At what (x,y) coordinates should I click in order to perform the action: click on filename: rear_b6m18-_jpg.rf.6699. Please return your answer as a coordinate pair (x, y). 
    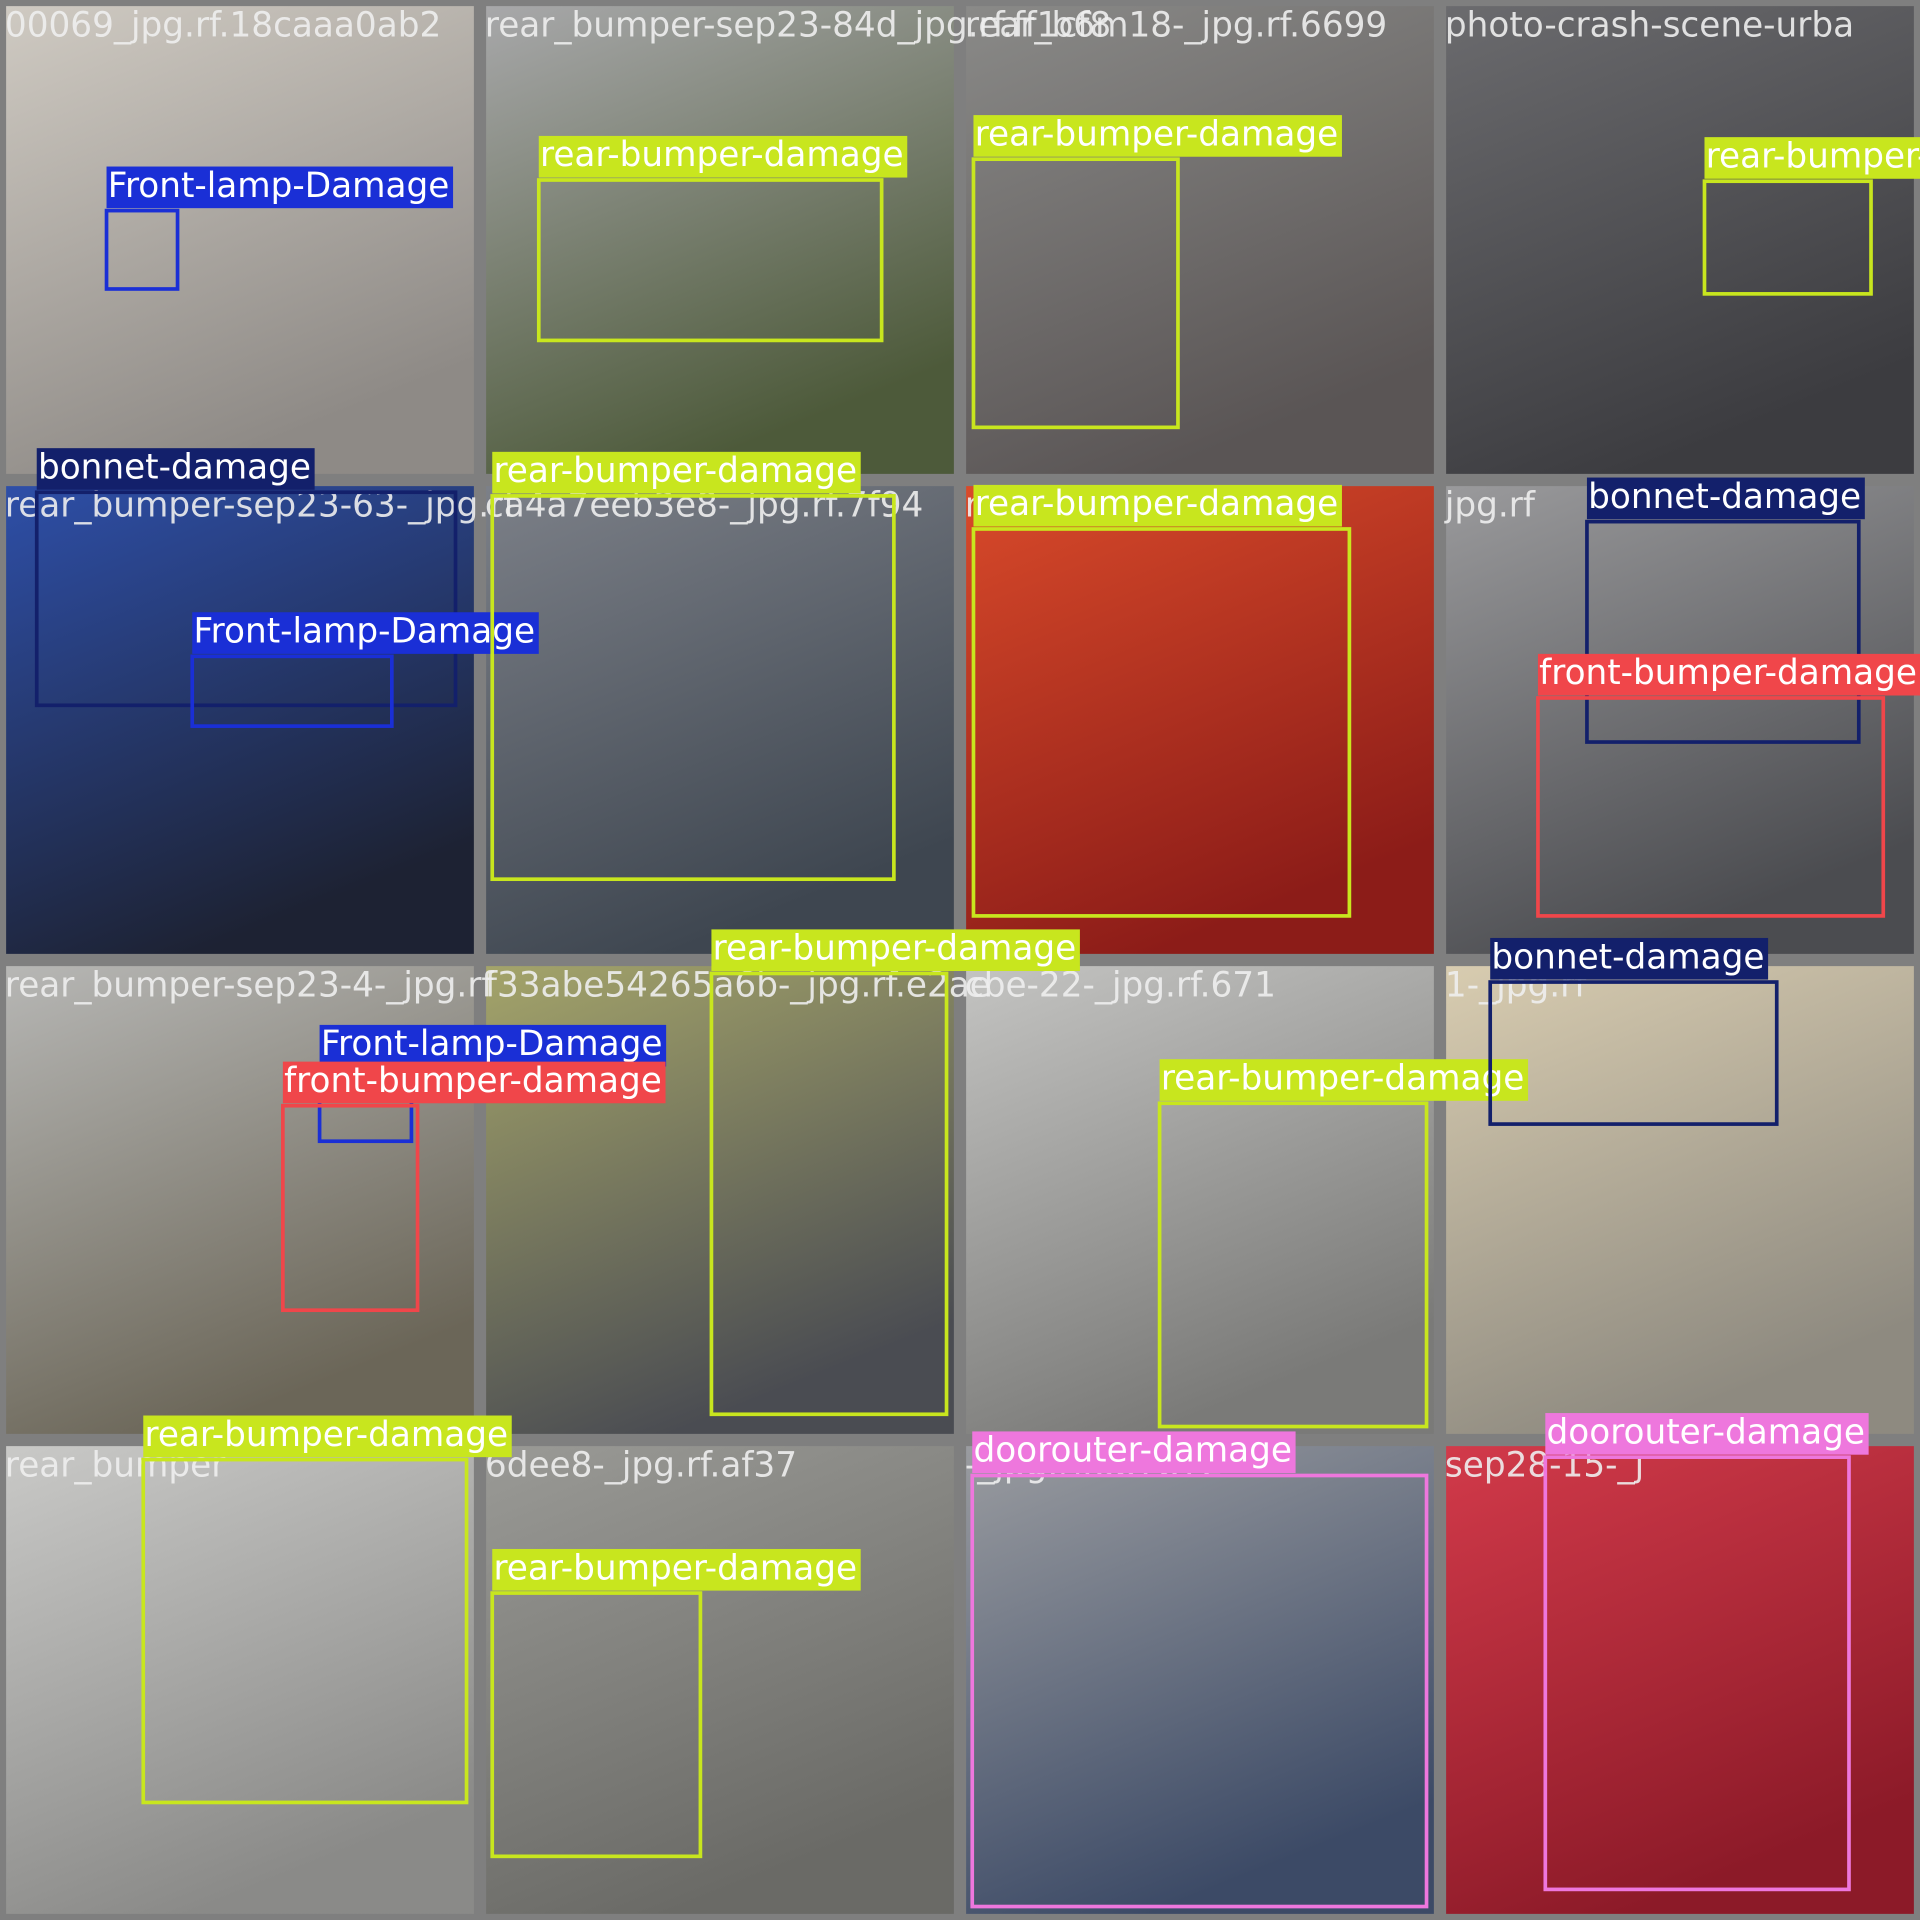
    Looking at the image, I should click on (1176, 25).